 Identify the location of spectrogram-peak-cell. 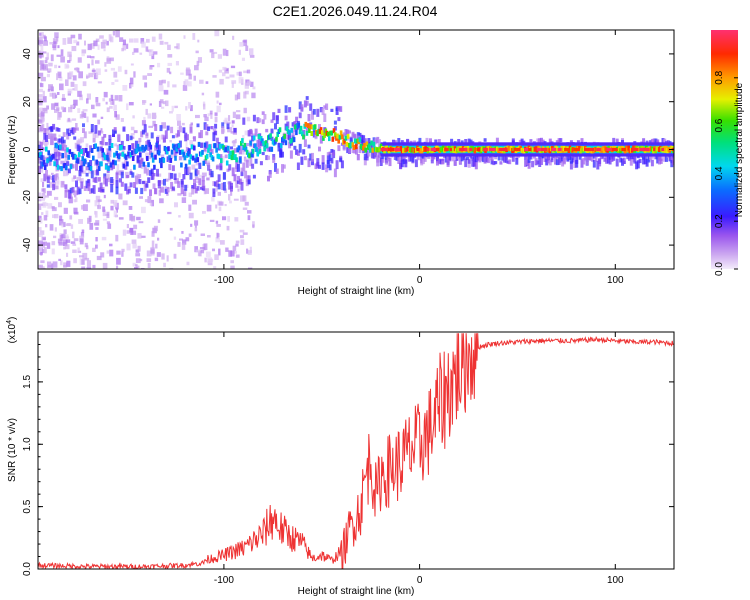
(567, 149).